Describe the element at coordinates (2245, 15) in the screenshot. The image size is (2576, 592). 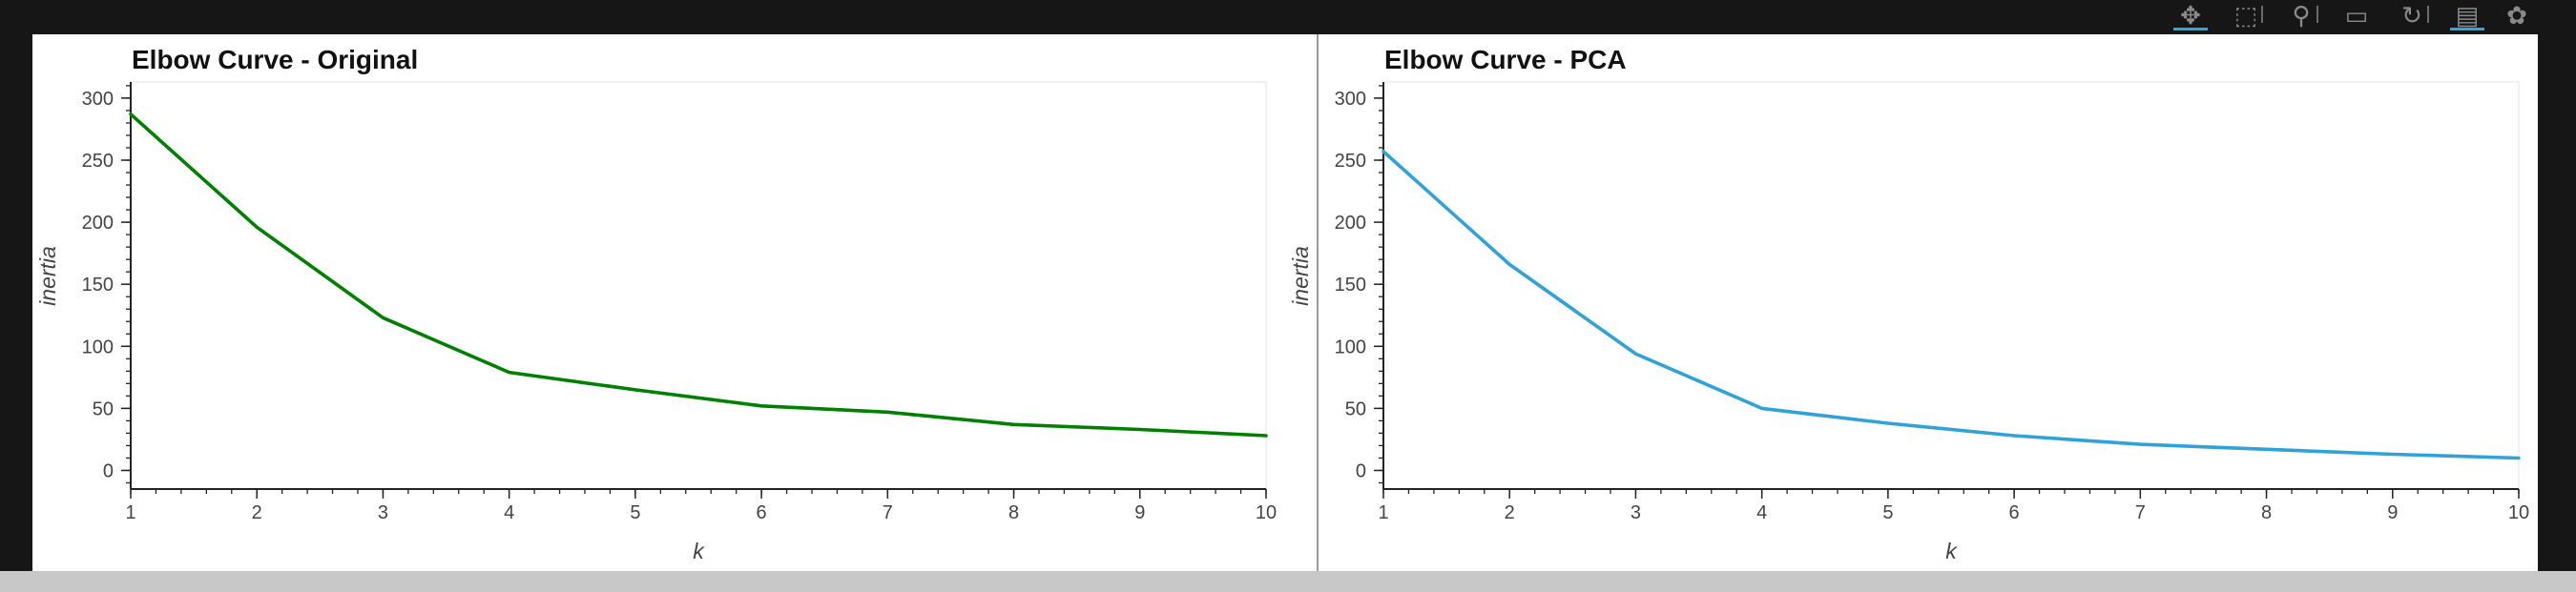
I see `box-zoom-tool-icon: ⬚` at that location.